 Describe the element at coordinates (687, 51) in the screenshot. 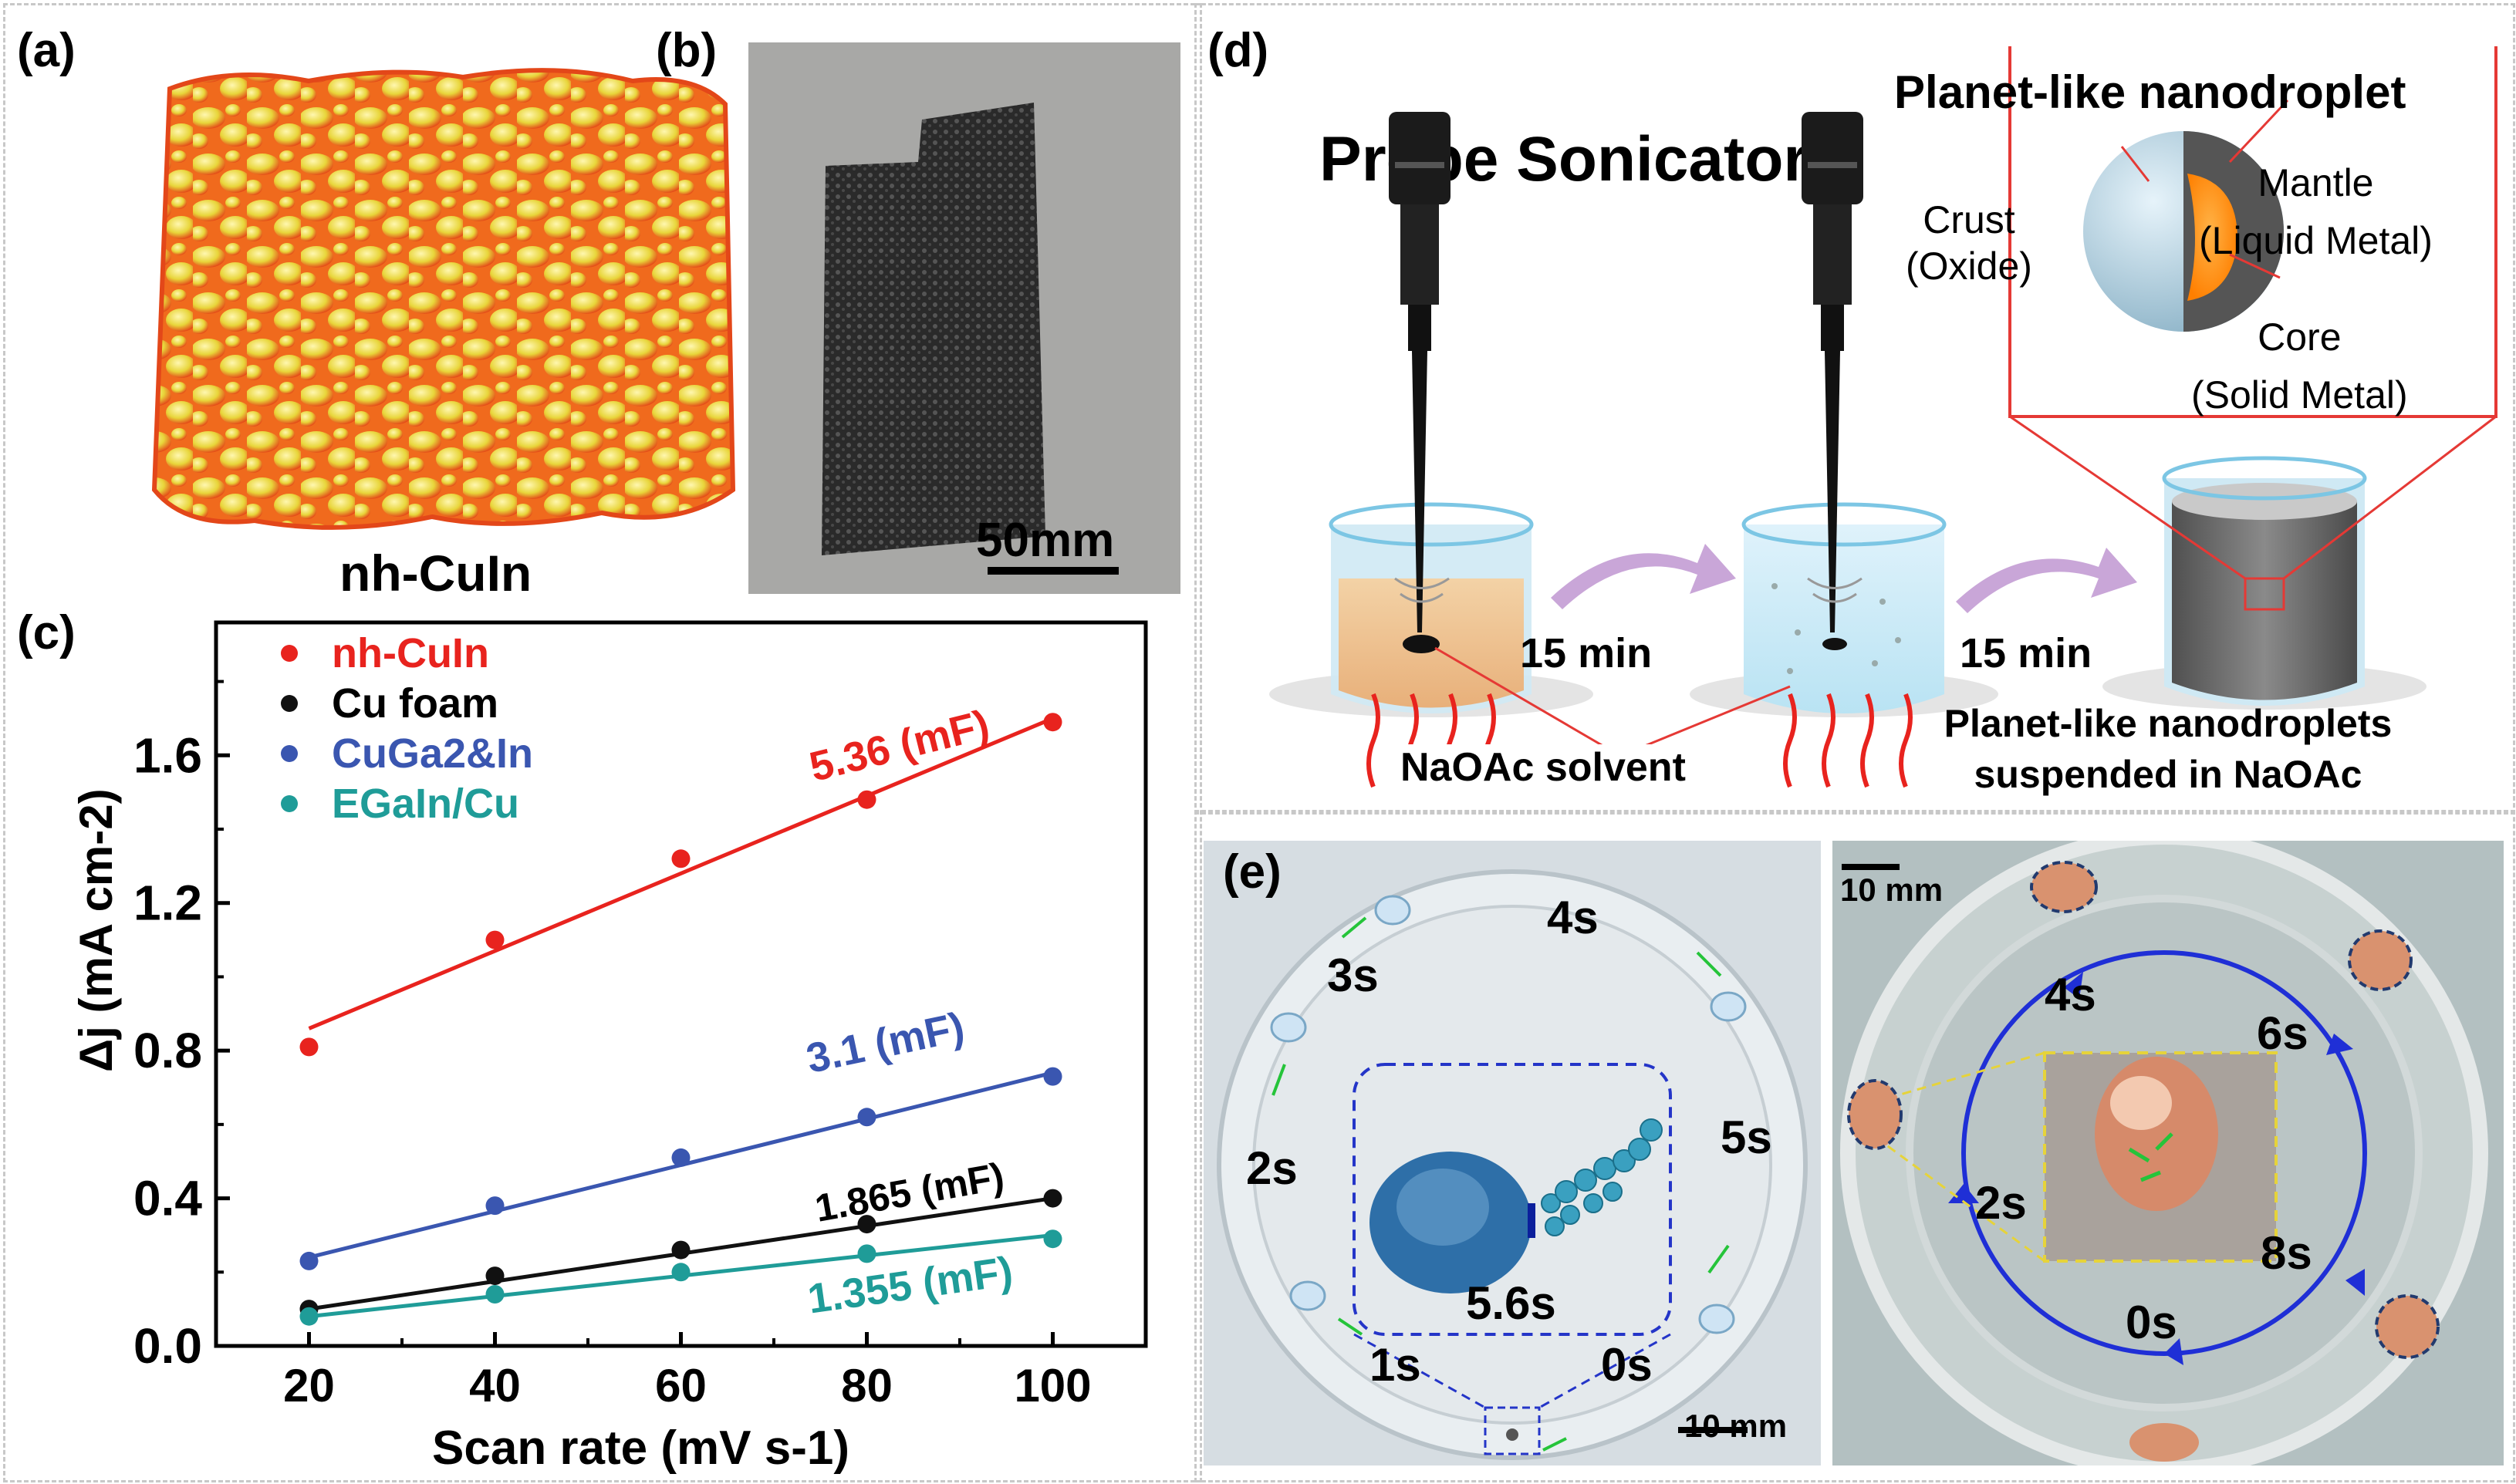

I see `panel-b-label: (b)` at that location.